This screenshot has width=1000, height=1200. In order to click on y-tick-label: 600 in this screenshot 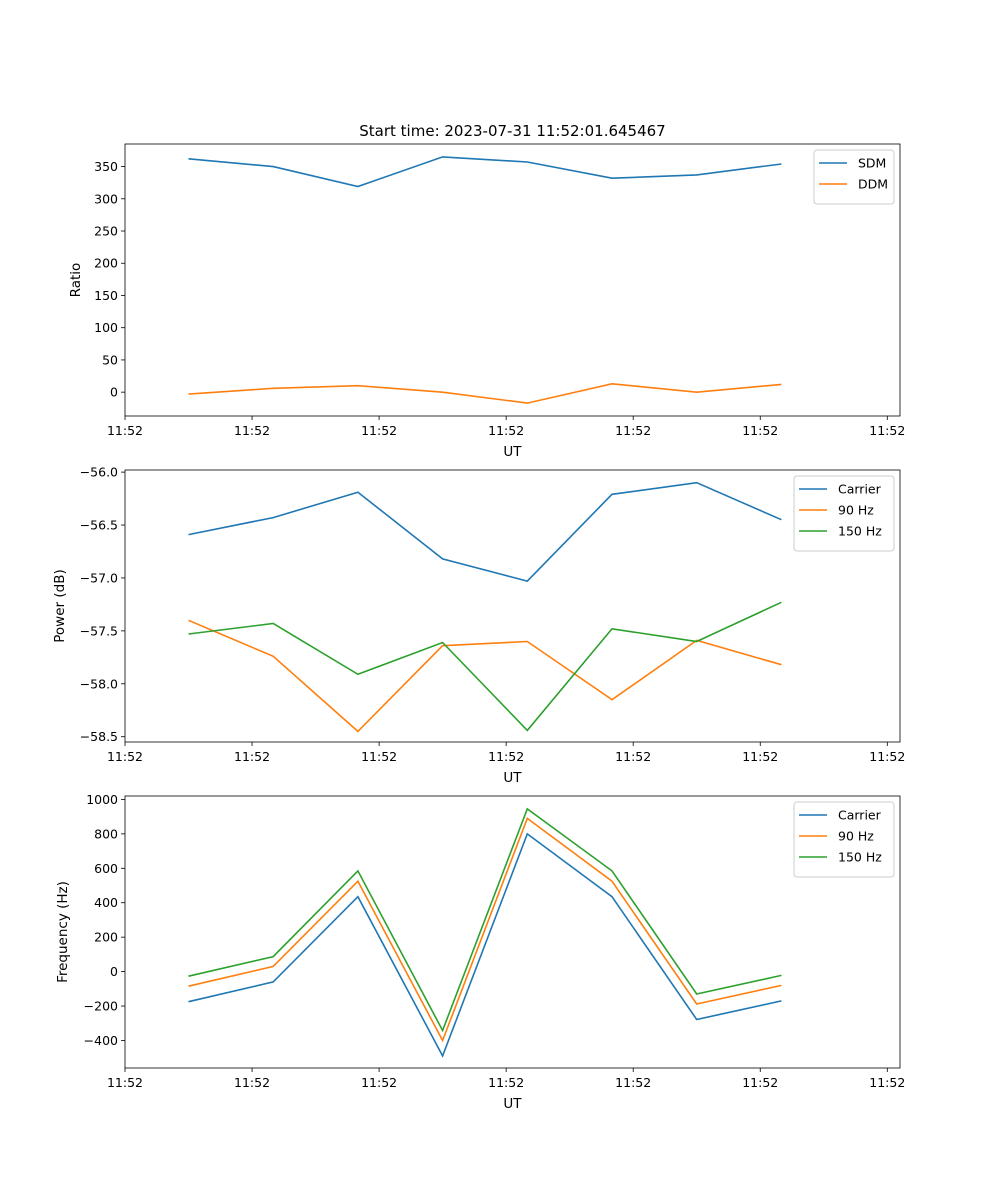, I will do `click(106, 868)`.